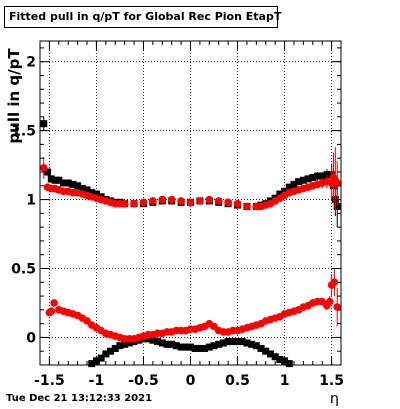 This screenshot has width=400, height=409. I want to click on y-tick-label: 0, so click(31, 338).